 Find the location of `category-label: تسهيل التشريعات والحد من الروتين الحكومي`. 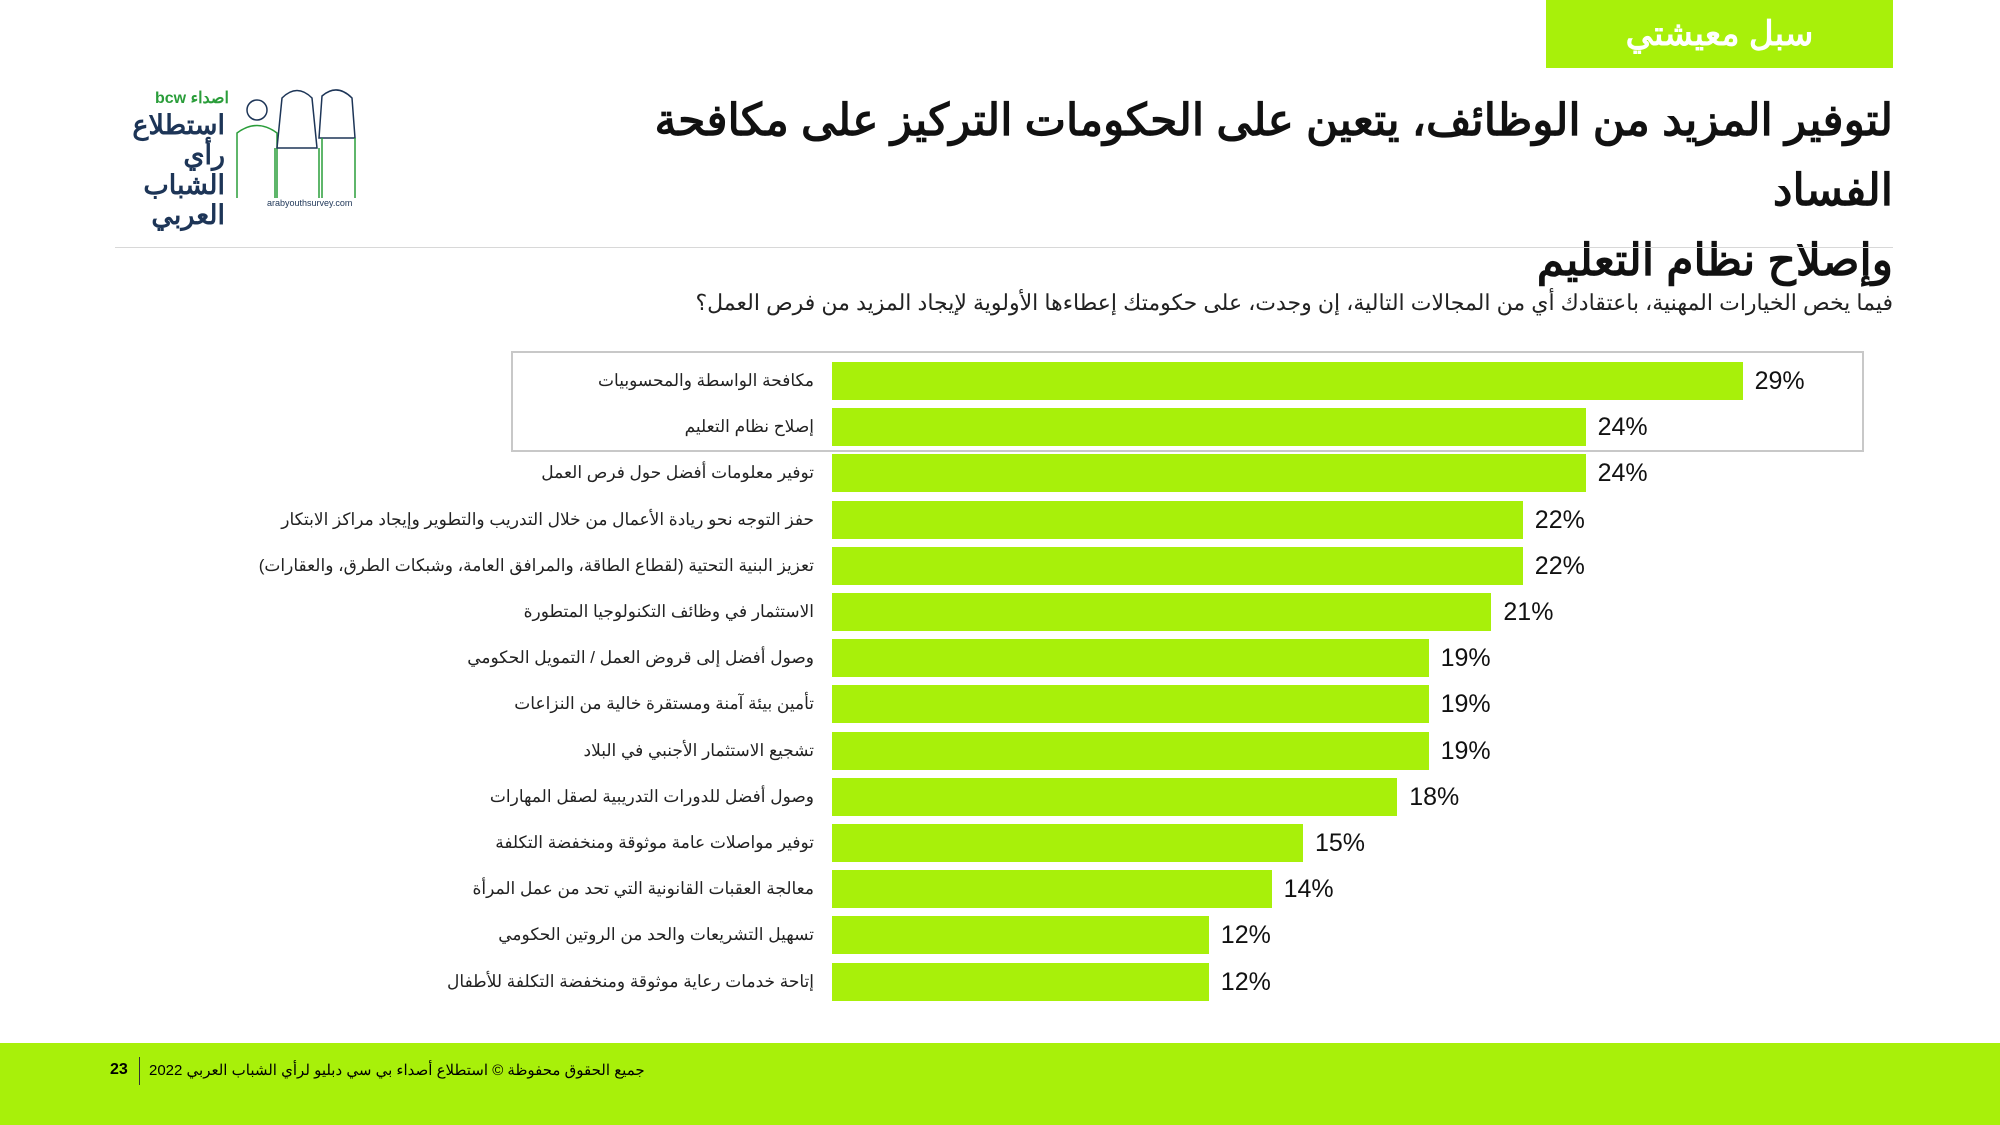

category-label: تسهيل التشريعات والحد من الروتين الحكومي is located at coordinates (656, 935).